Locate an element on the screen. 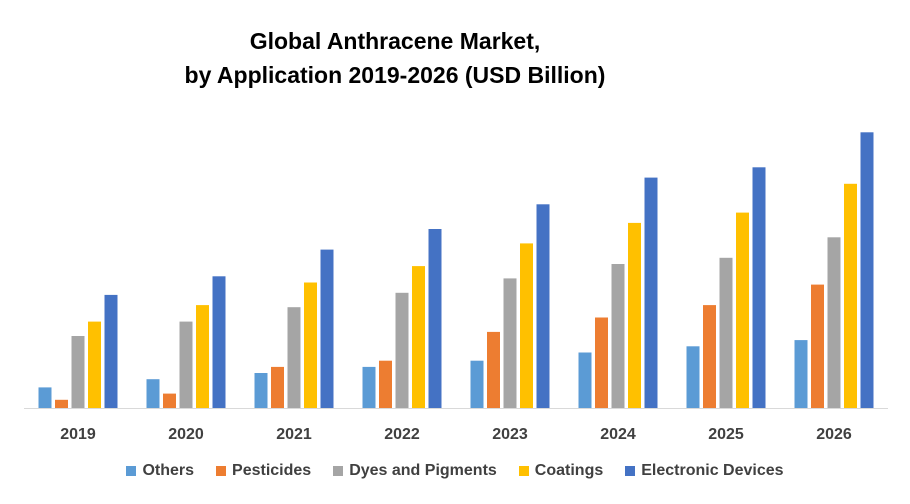 The image size is (910, 504). bar-coatings-2019 is located at coordinates (94, 364).